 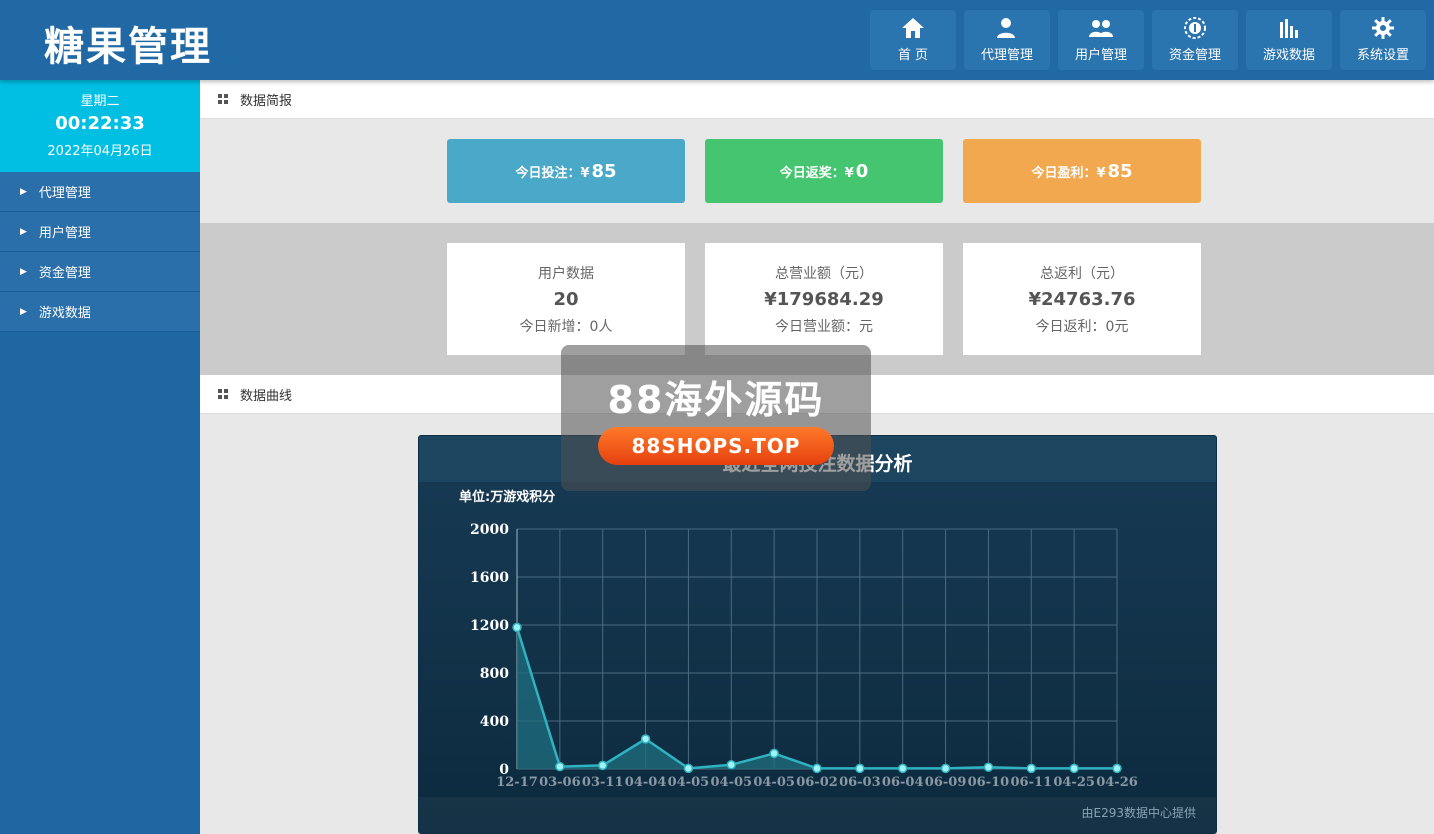 What do you see at coordinates (1100, 55) in the screenshot?
I see `nav-users-label: 用户管理` at bounding box center [1100, 55].